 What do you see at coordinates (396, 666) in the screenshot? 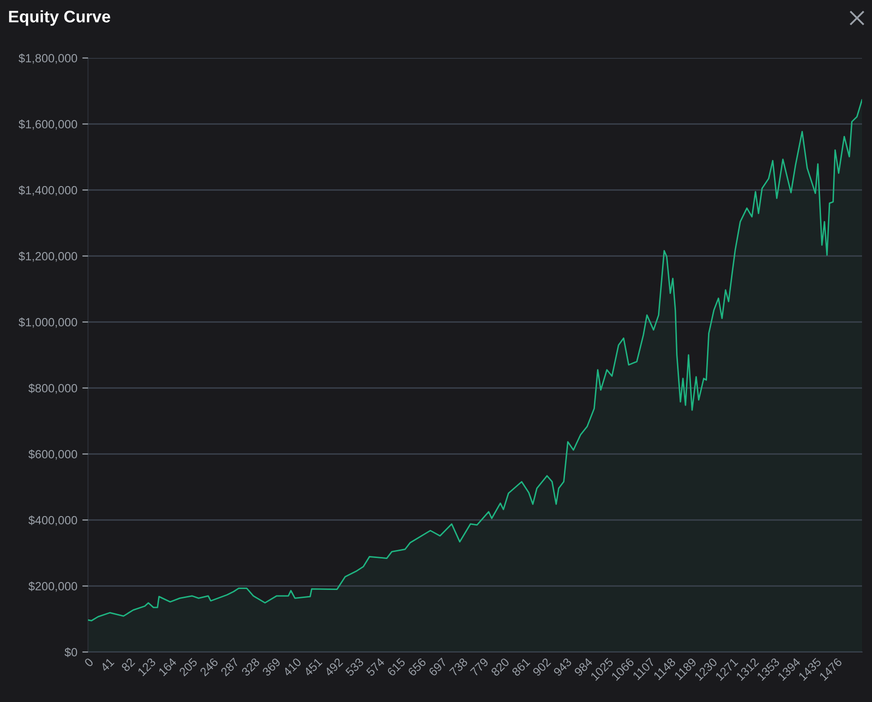
I see `x-tick-label: 615` at bounding box center [396, 666].